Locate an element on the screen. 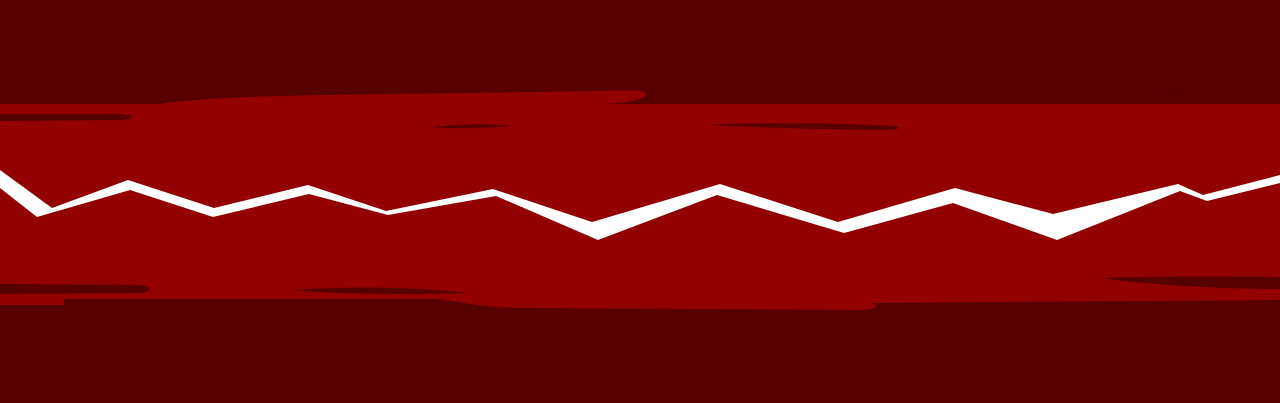 This screenshot has width=1280, height=403. streak-bottom-mid is located at coordinates (380, 290).